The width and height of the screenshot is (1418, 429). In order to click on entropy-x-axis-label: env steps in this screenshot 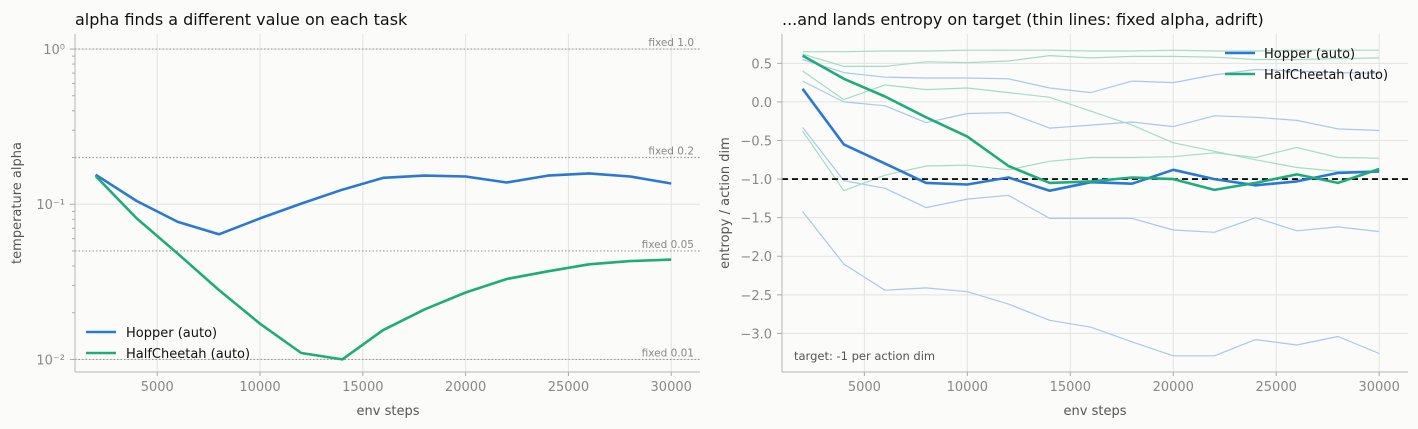, I will do `click(1095, 411)`.